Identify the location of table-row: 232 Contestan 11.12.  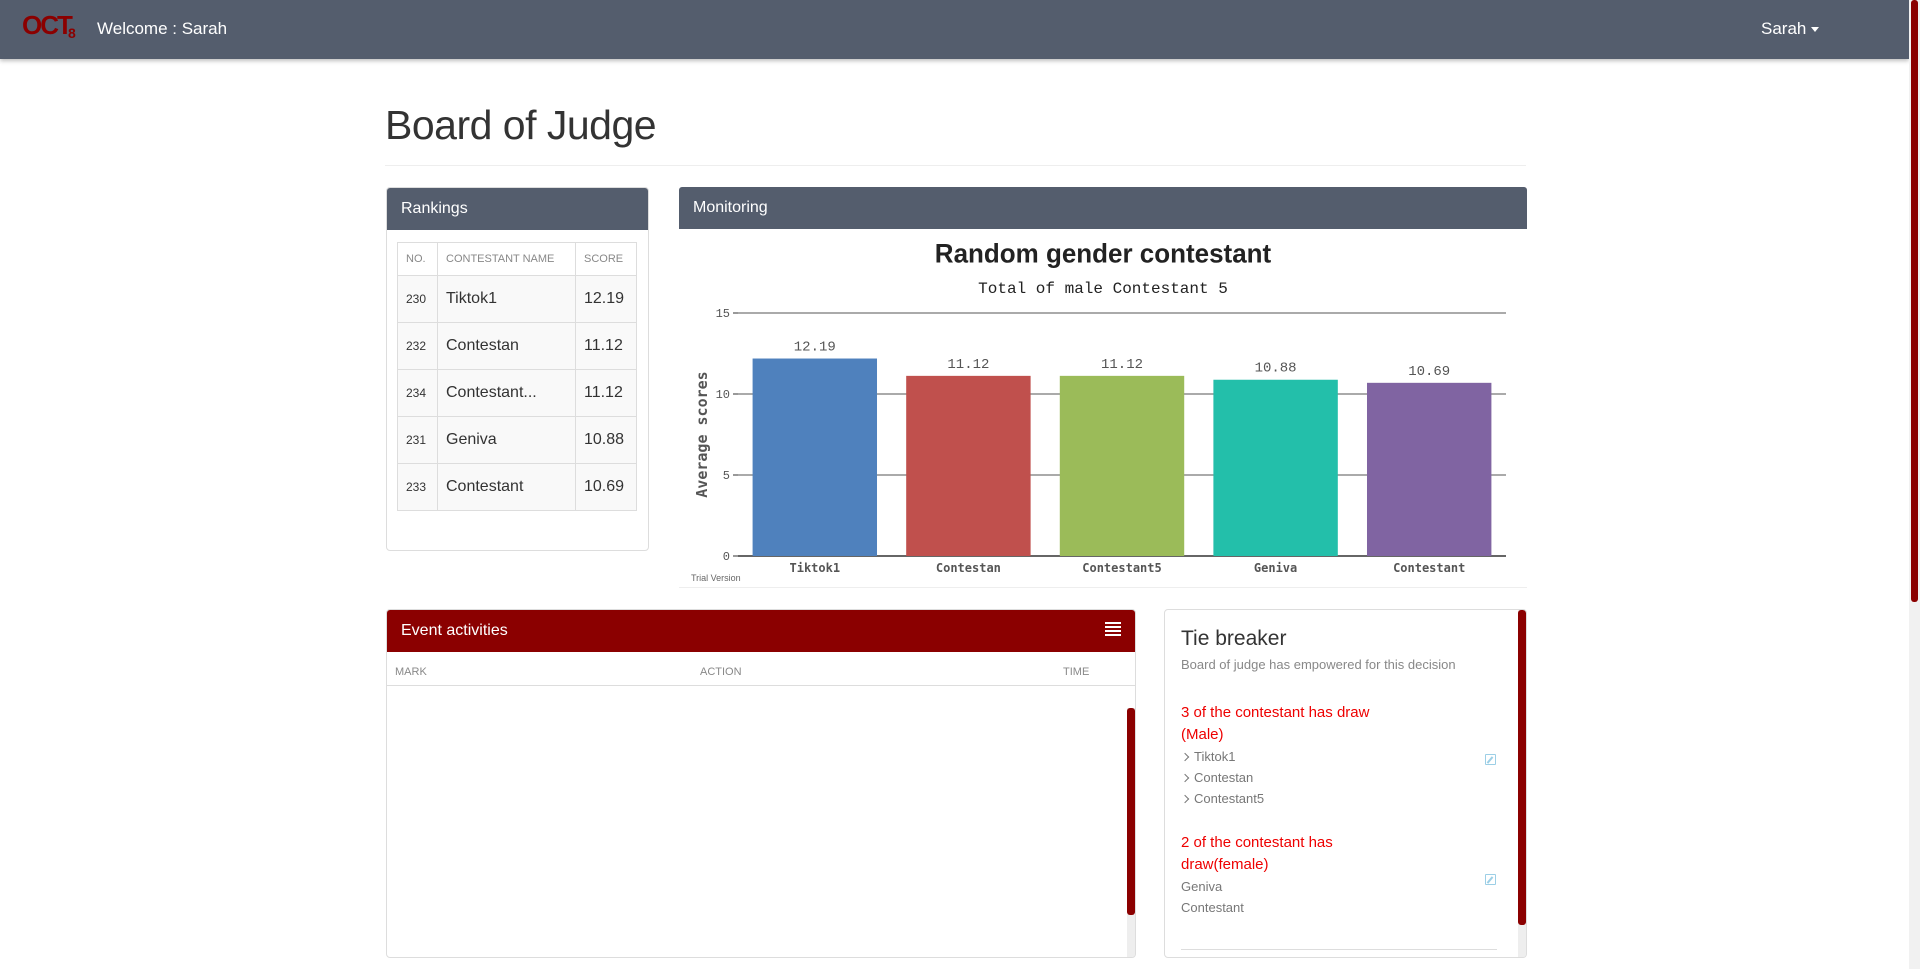
(517, 346).